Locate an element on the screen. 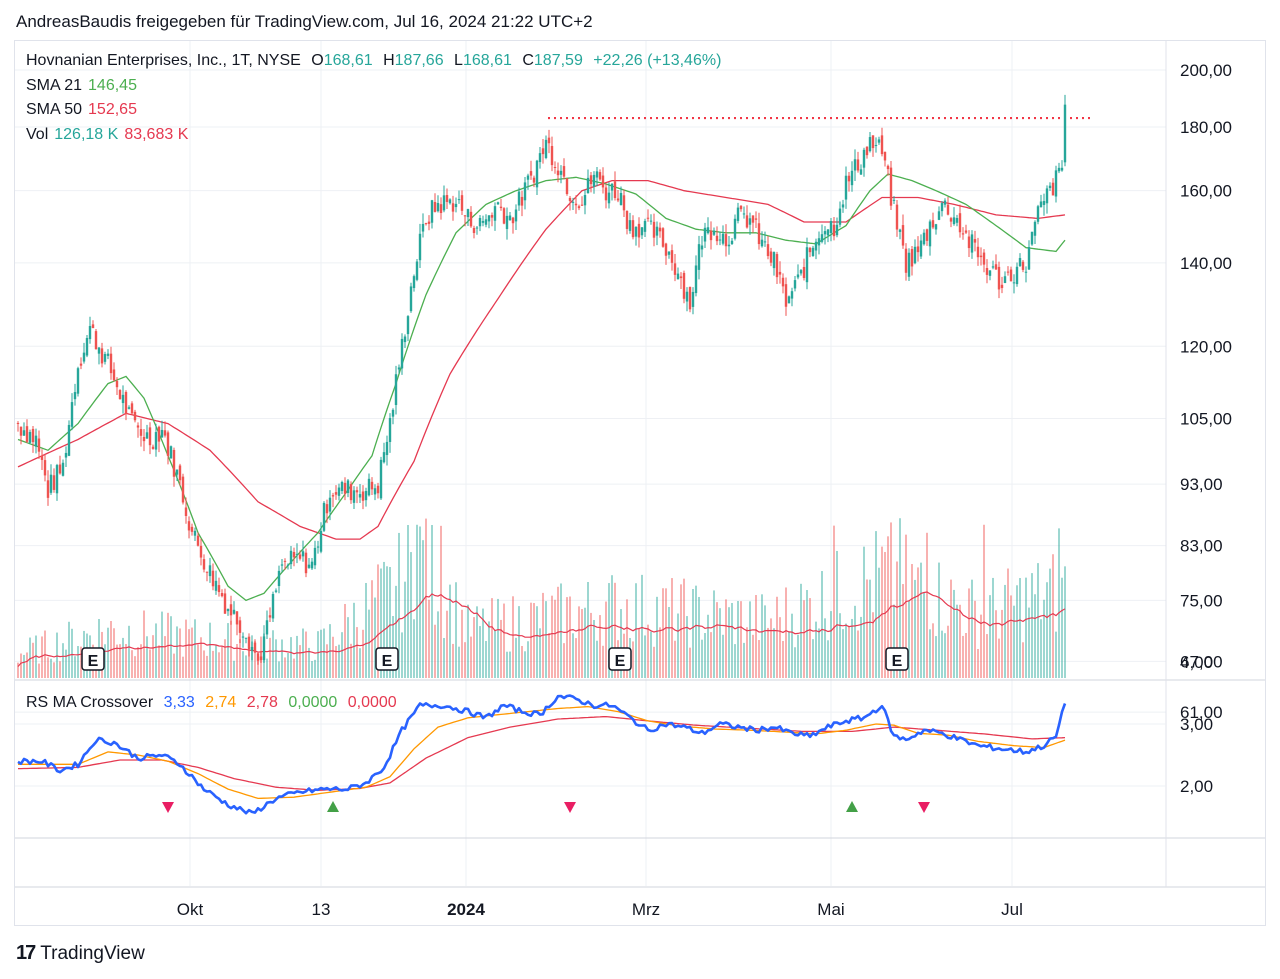  earnings-marker-label: E is located at coordinates (93, 661).